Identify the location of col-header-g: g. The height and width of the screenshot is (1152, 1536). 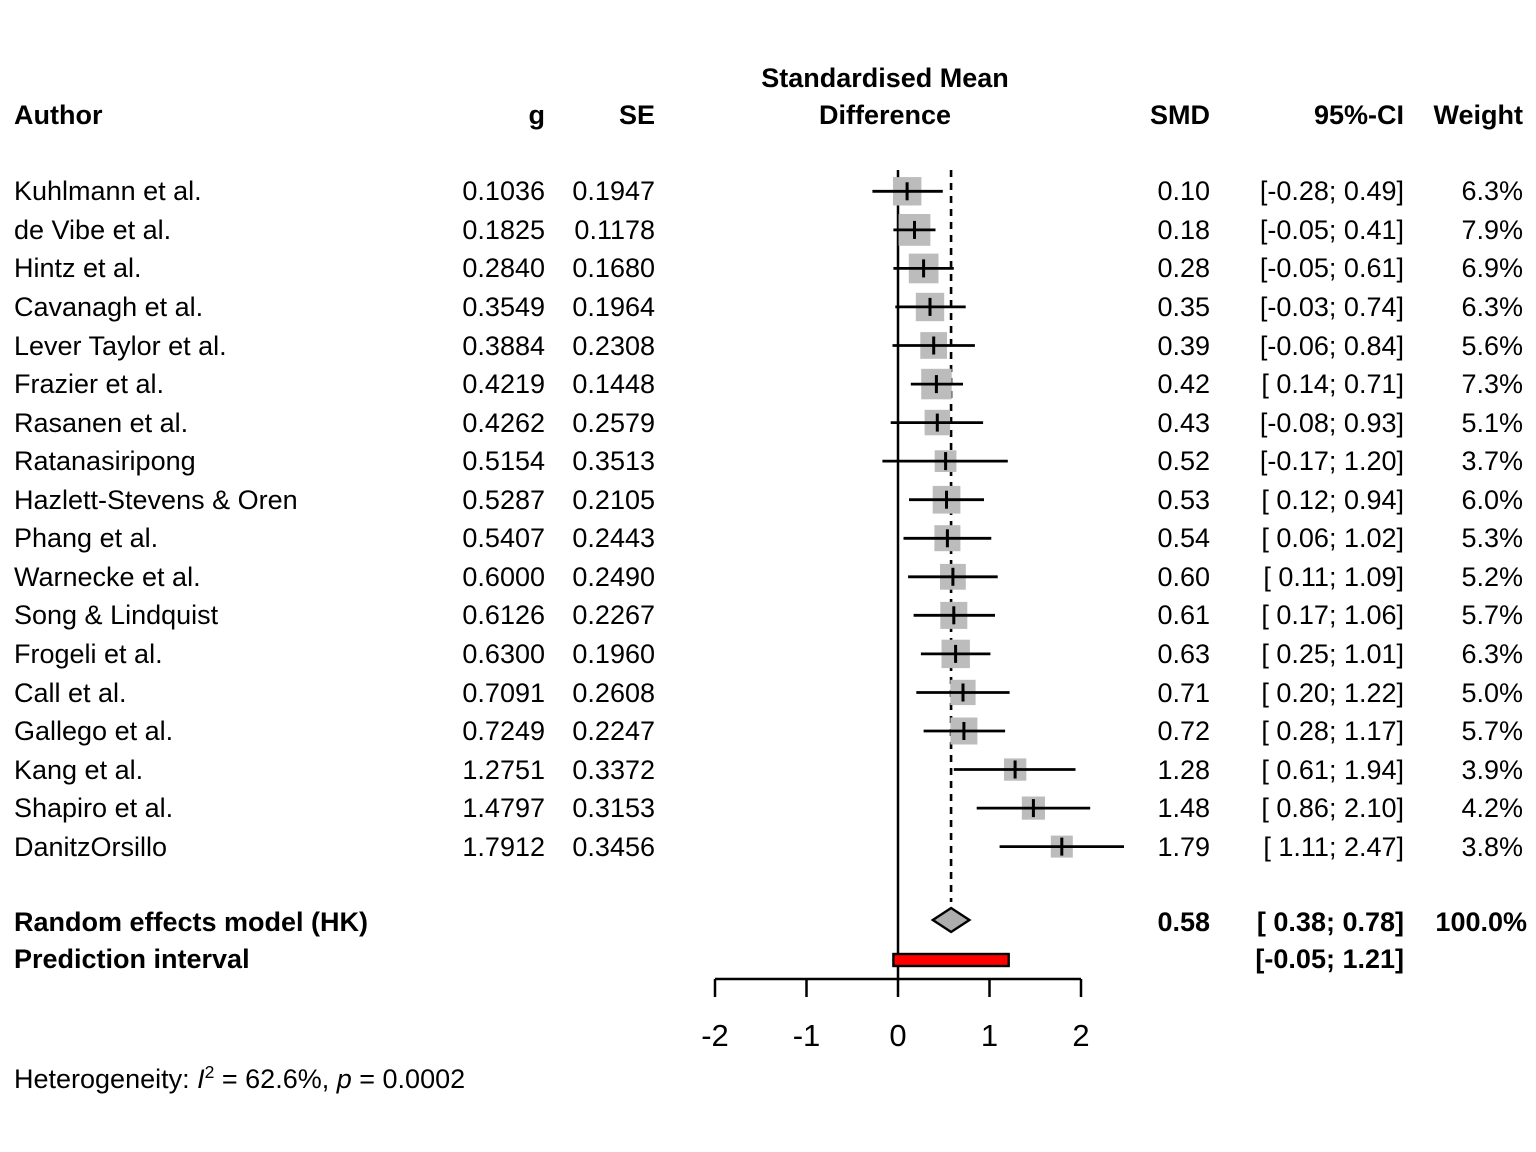
(537, 115).